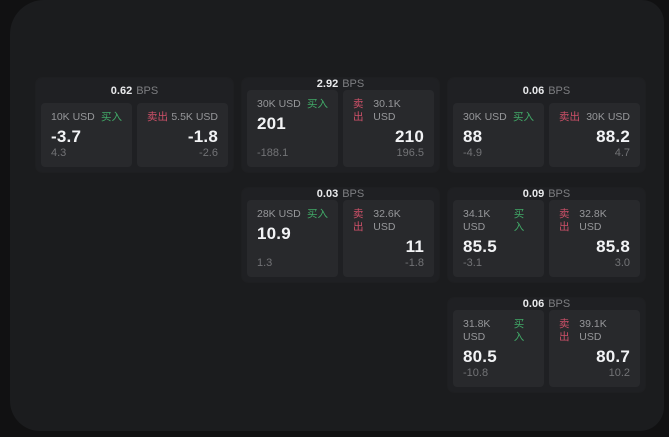 Image resolution: width=669 pixels, height=437 pixels. I want to click on sell-panel: 卖出 30K USD 88.2 4.7, so click(594, 135).